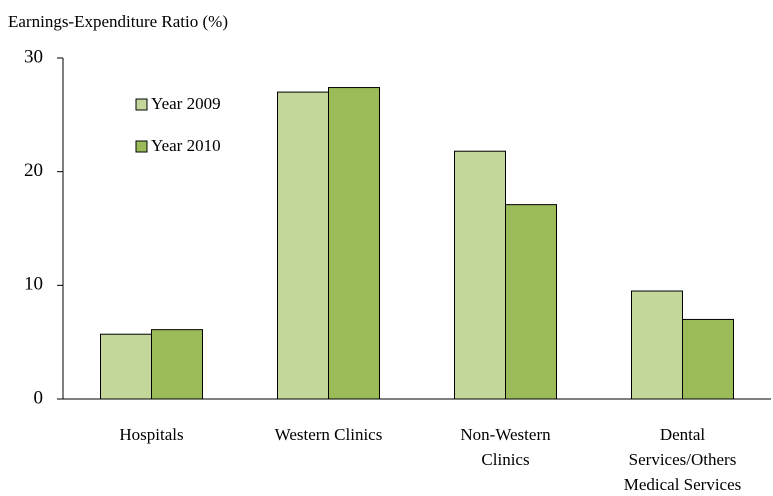 This screenshot has height=496, width=773. I want to click on legend-label: Year 2009, so click(186, 103).